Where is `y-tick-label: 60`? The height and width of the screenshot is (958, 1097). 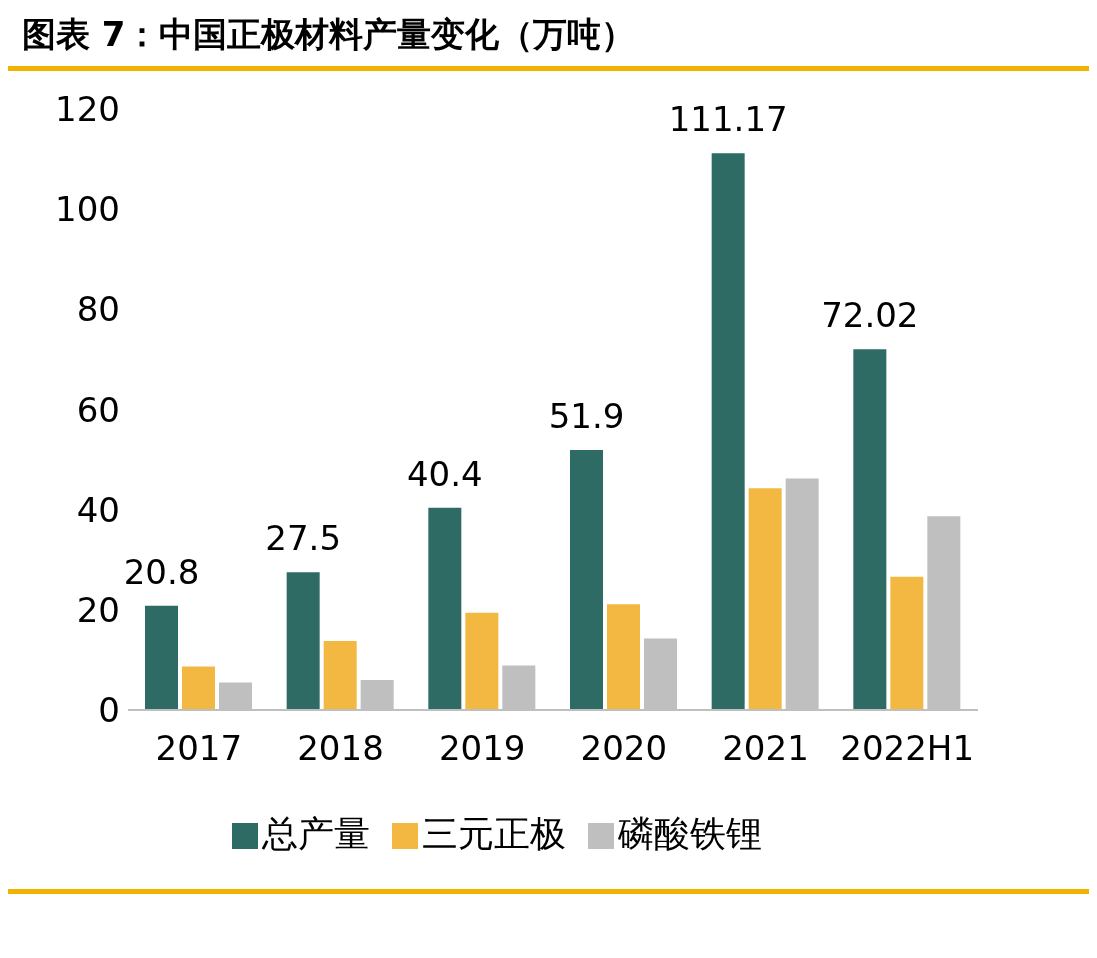 y-tick-label: 60 is located at coordinates (98, 409).